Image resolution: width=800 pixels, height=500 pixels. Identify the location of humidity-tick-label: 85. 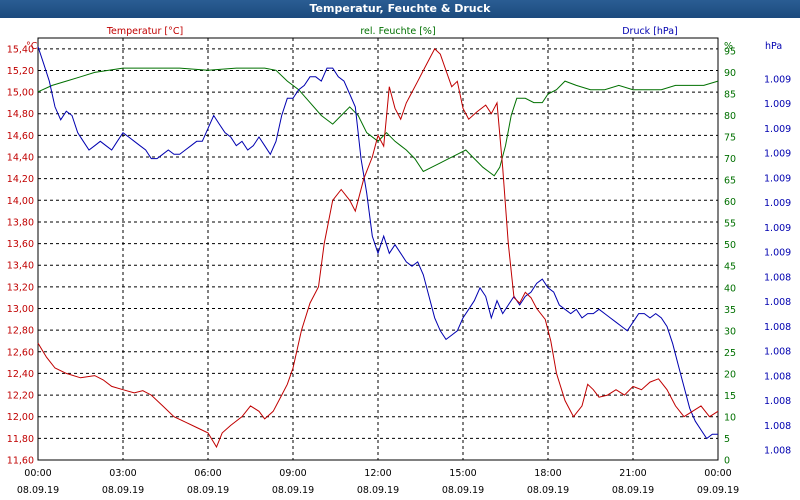
(730, 94).